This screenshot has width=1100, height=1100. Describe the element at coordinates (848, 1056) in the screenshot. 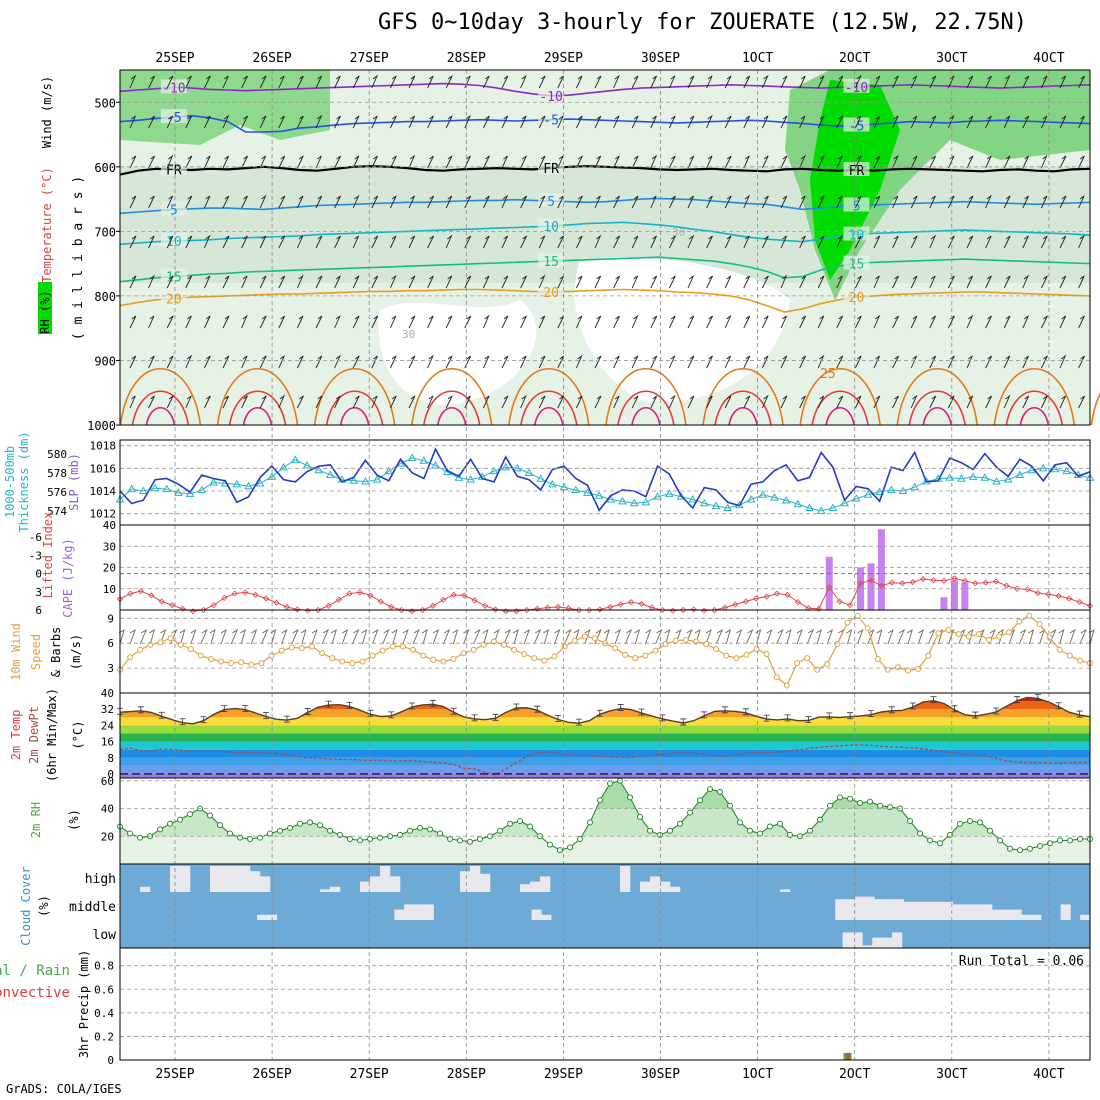

I see `precip-convective-bar` at that location.